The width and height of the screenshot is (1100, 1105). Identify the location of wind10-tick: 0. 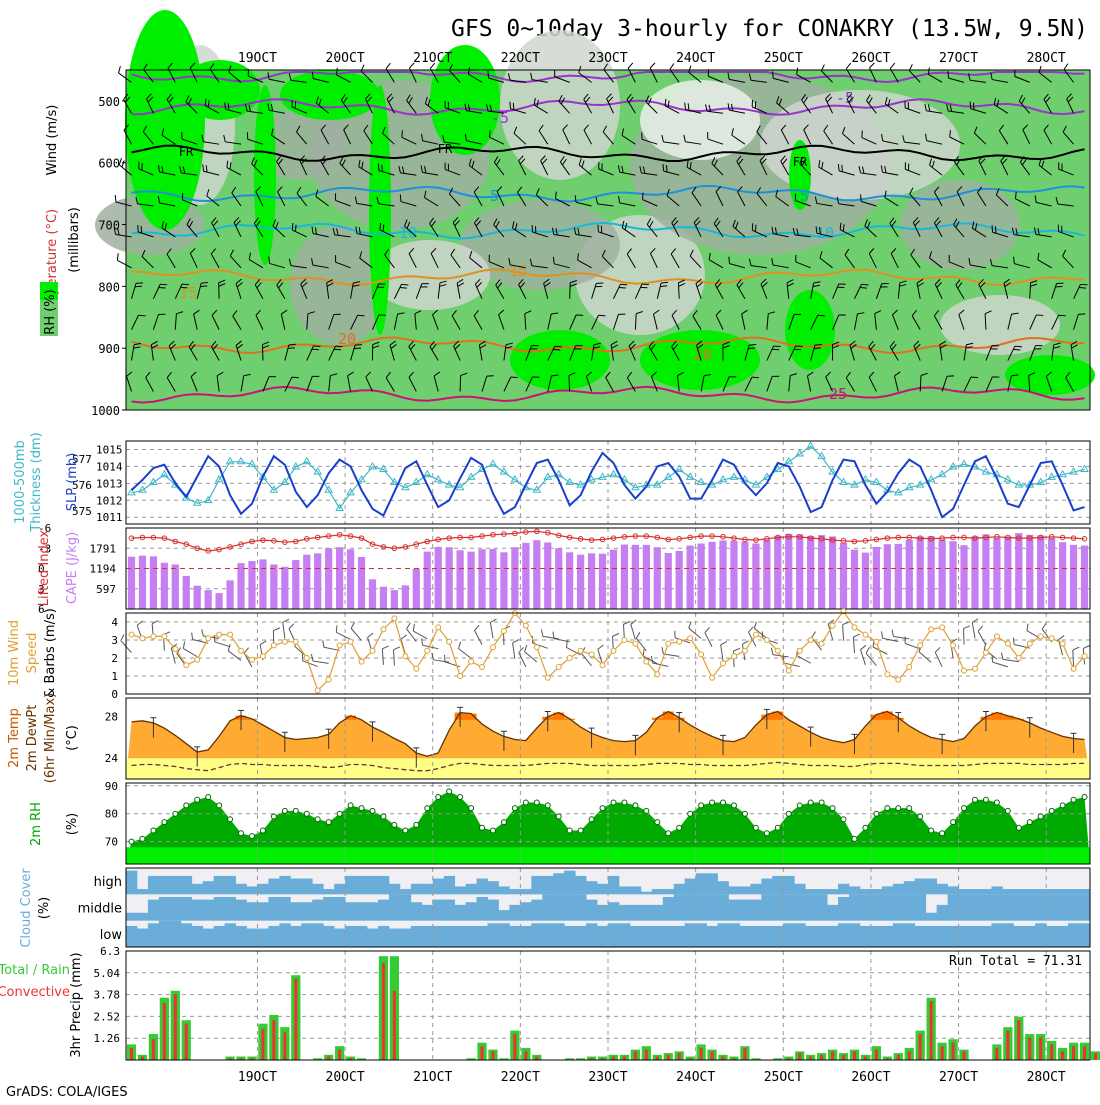
(114, 694).